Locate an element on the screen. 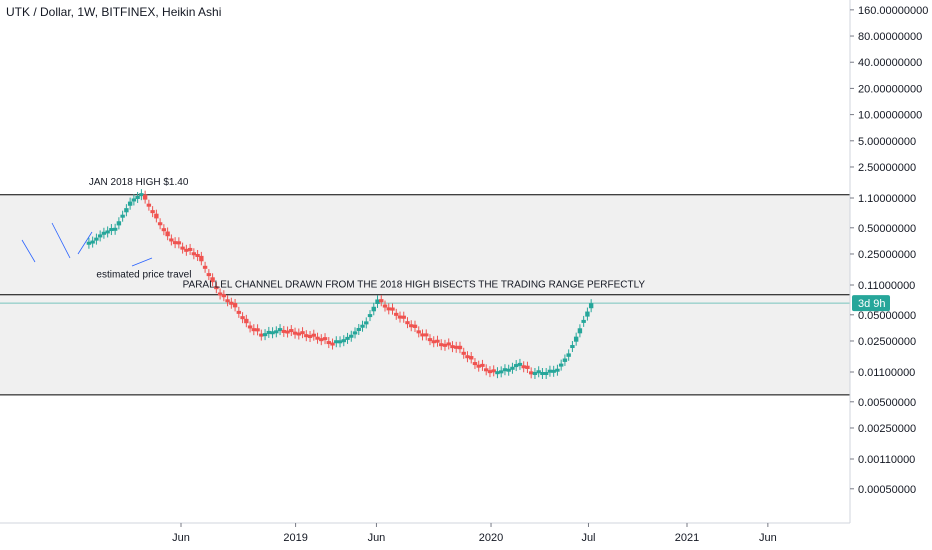 The image size is (932, 550). y-tick-label: 1.10000000 is located at coordinates (887, 199).